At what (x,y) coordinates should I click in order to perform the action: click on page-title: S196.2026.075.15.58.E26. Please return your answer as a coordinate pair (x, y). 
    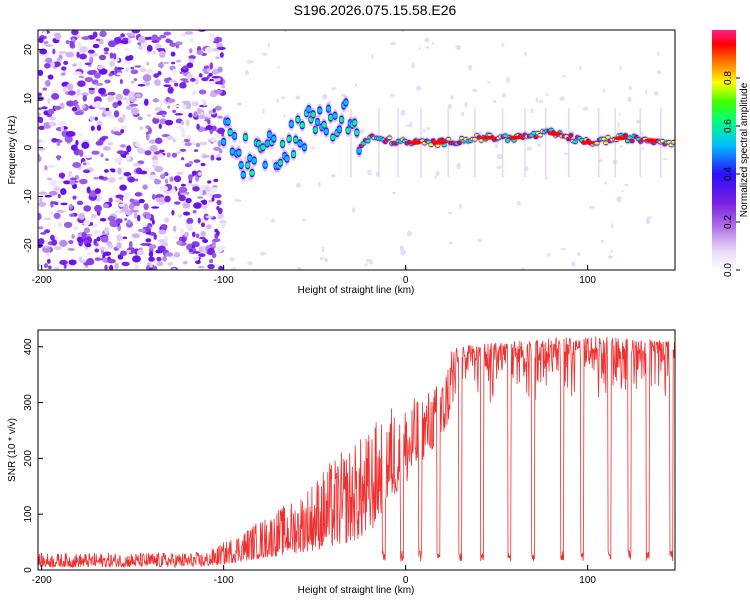
    Looking at the image, I should click on (375, 10).